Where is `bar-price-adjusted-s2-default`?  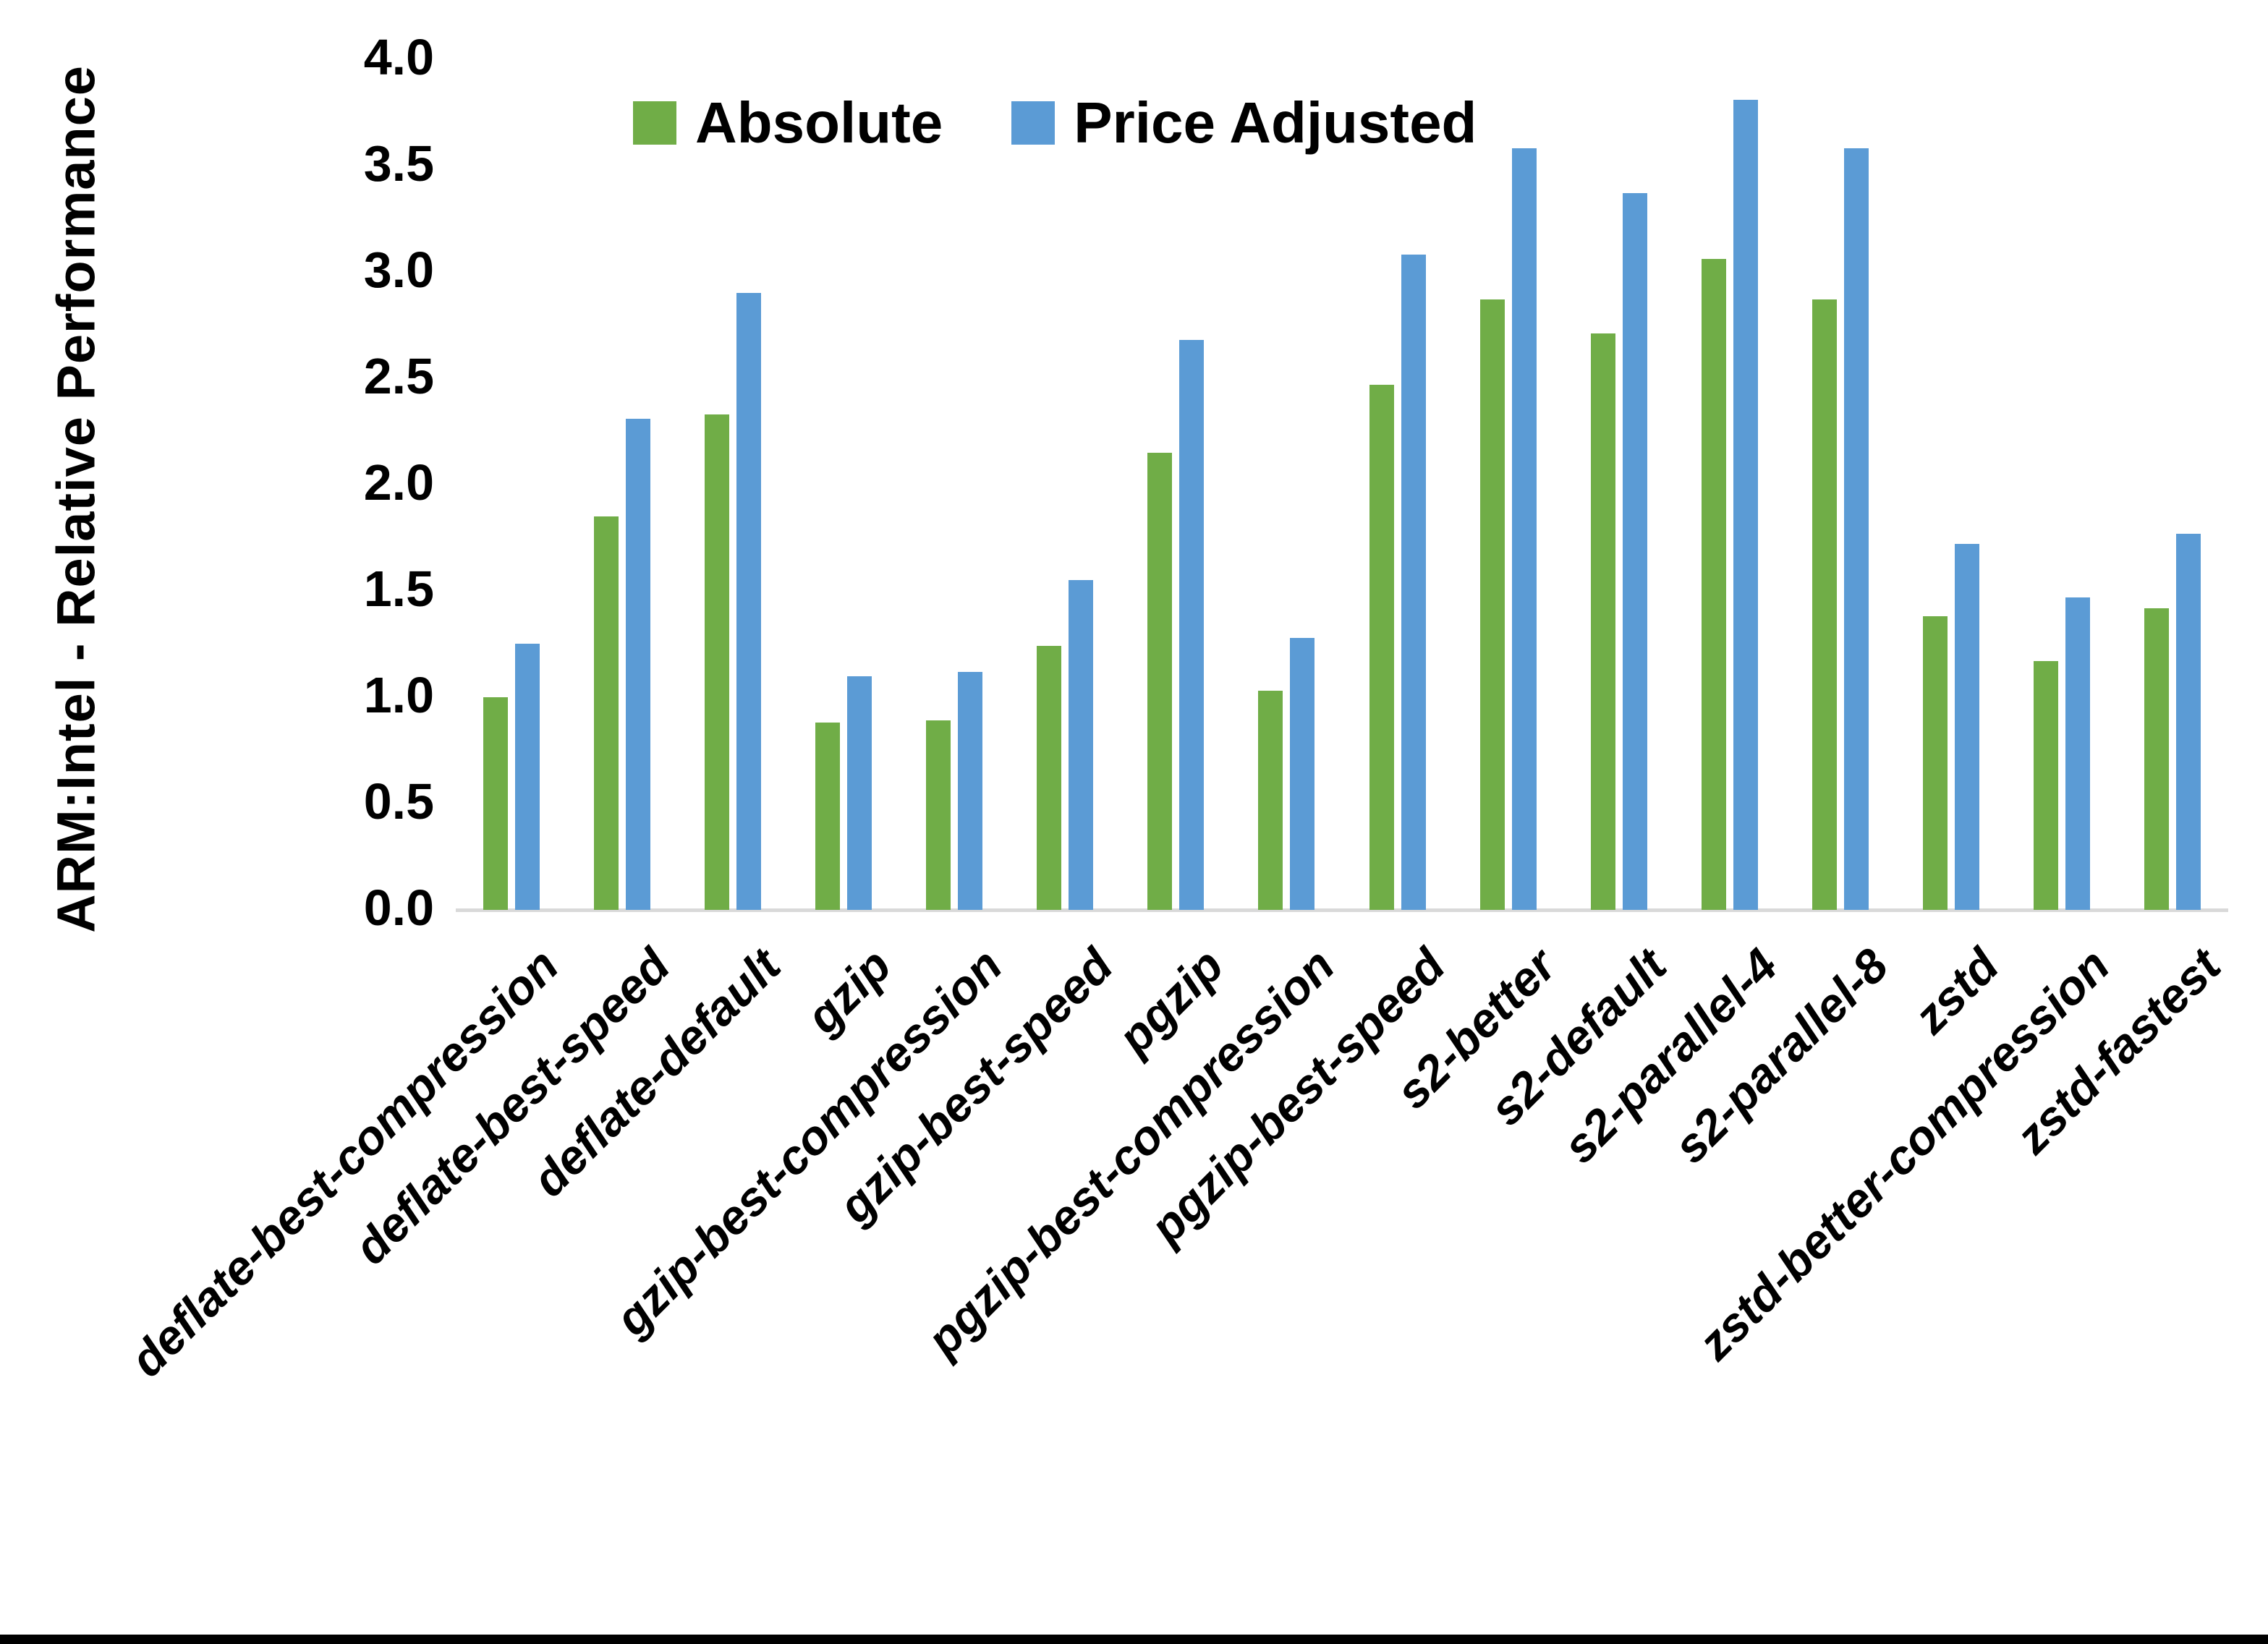 bar-price-adjusted-s2-default is located at coordinates (1635, 551).